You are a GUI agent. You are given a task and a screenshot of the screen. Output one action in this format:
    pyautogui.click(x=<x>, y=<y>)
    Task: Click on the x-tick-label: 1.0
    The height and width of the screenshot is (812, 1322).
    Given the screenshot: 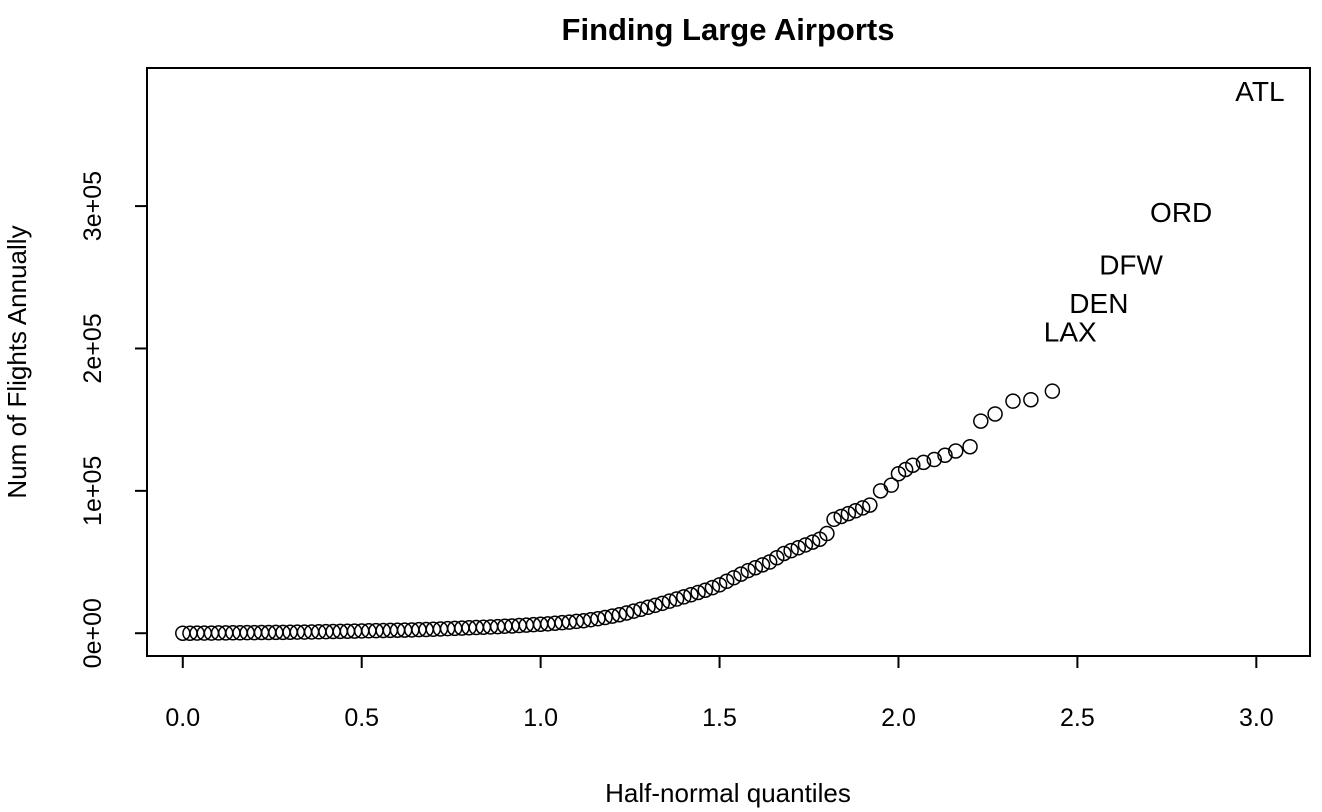 What is the action you would take?
    pyautogui.click(x=540, y=718)
    